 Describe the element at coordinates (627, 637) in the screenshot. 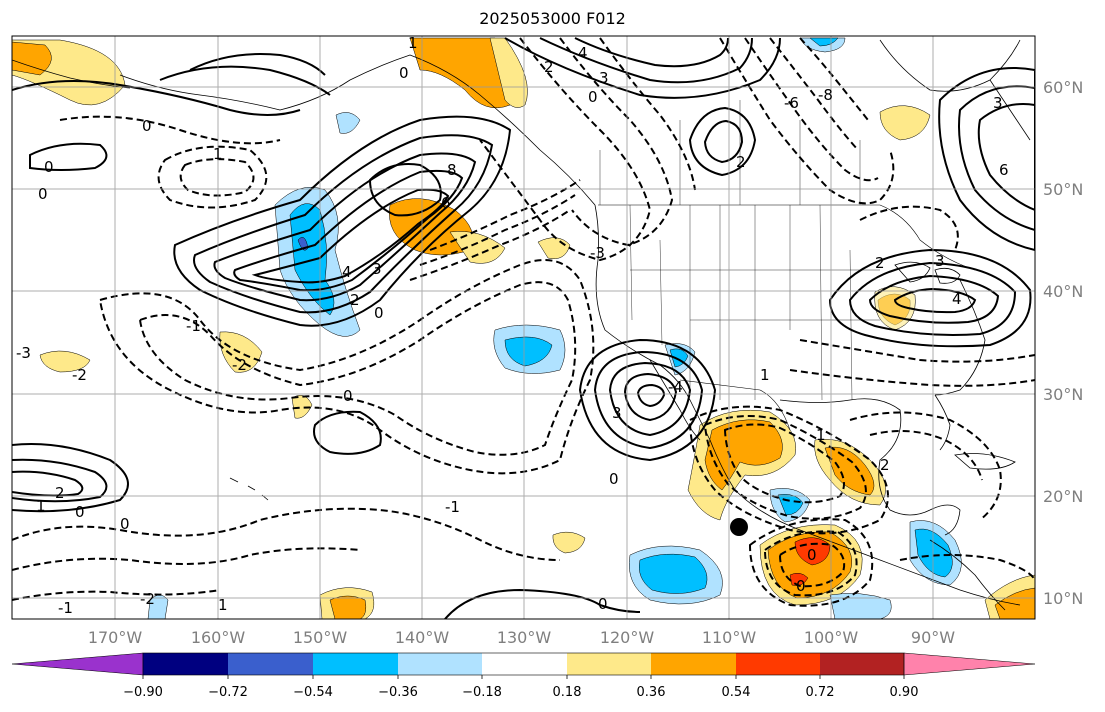

I see `lon-tick-label: 120°W` at that location.